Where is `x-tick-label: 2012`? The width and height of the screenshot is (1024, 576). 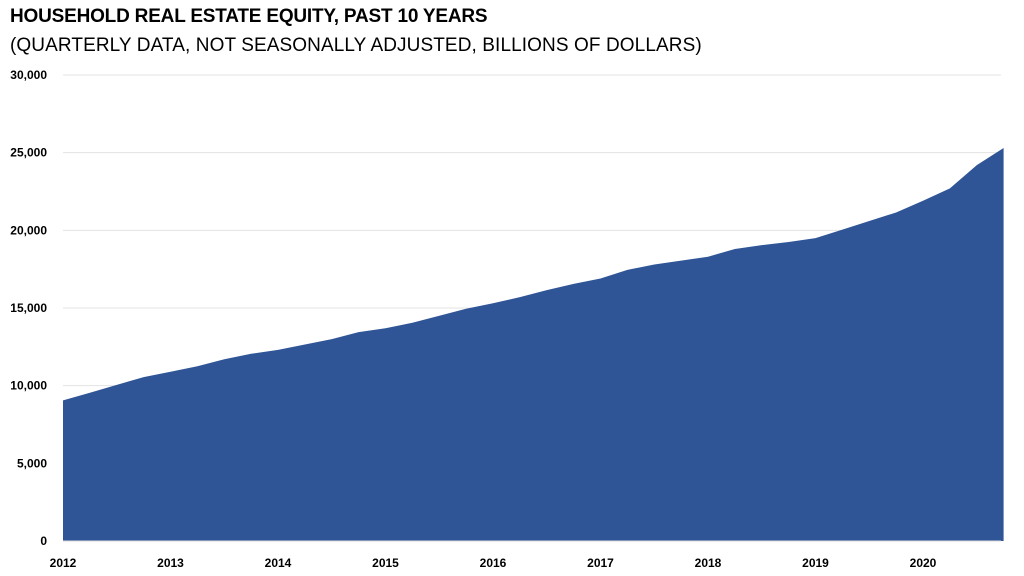
x-tick-label: 2012 is located at coordinates (63, 563).